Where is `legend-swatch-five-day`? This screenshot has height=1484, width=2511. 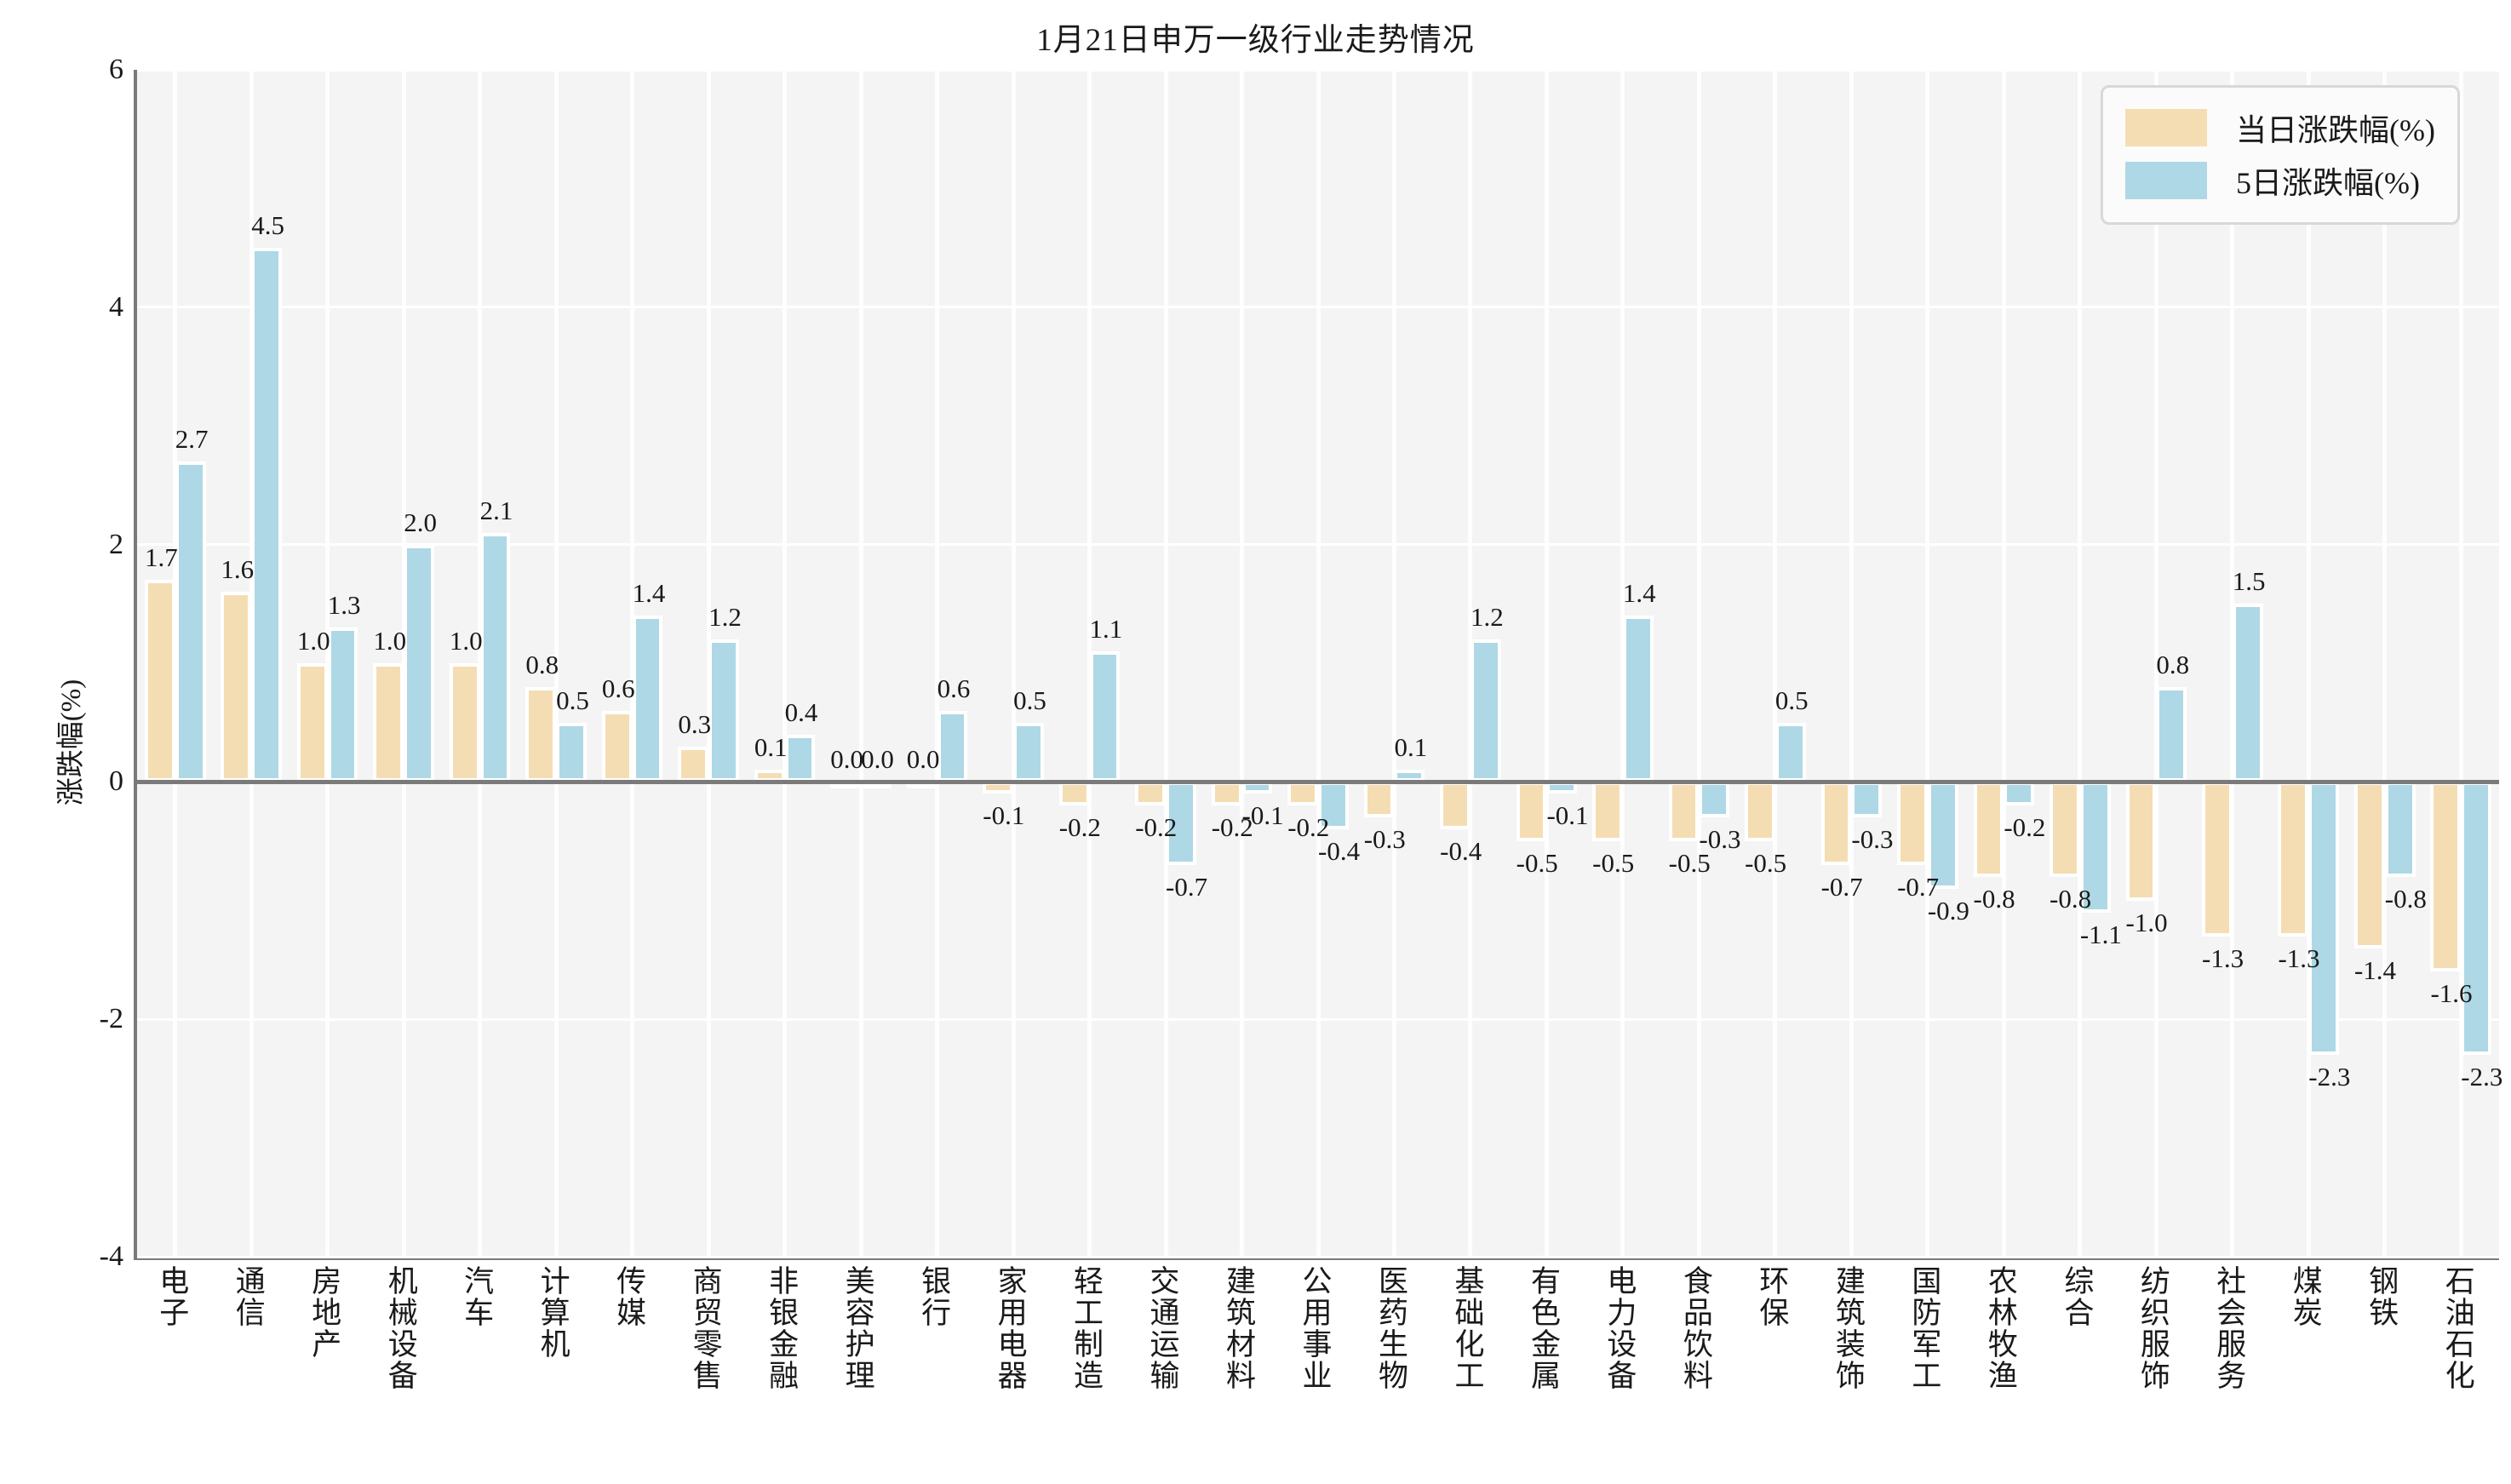 legend-swatch-five-day is located at coordinates (2166, 181).